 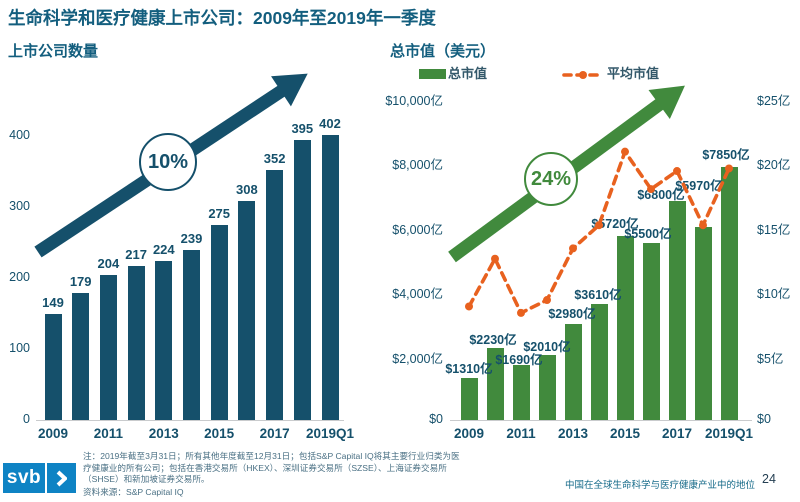 I want to click on bar-value-label: 149, so click(x=53, y=303).